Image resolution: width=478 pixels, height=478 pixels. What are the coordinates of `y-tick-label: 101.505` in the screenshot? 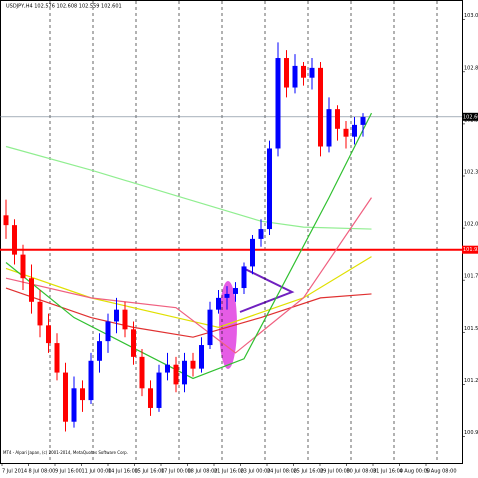 It's located at (471, 329).